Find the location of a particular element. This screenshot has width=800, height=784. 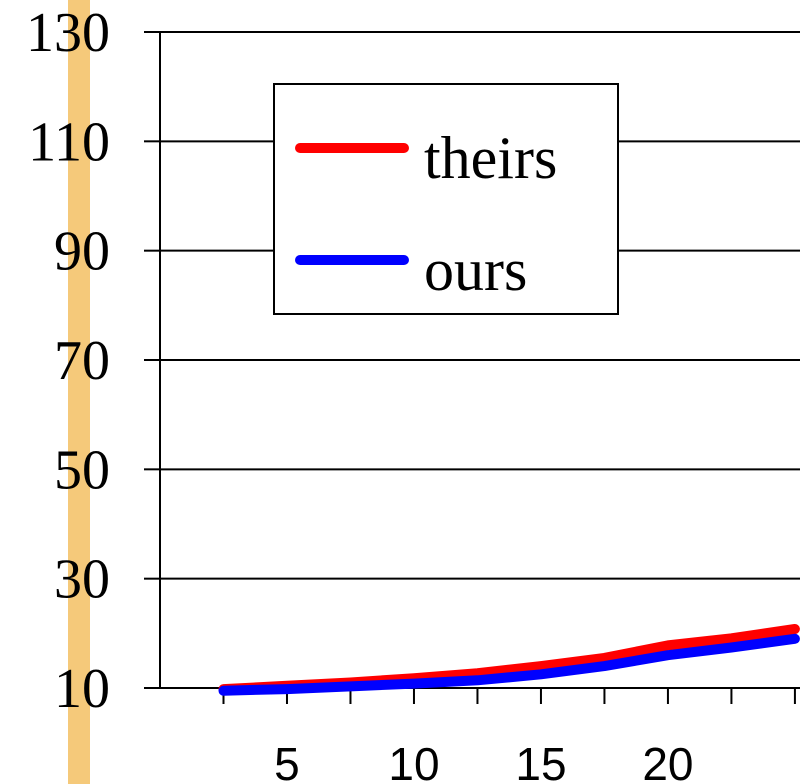

x-tick-label: 20 is located at coordinates (667, 761).